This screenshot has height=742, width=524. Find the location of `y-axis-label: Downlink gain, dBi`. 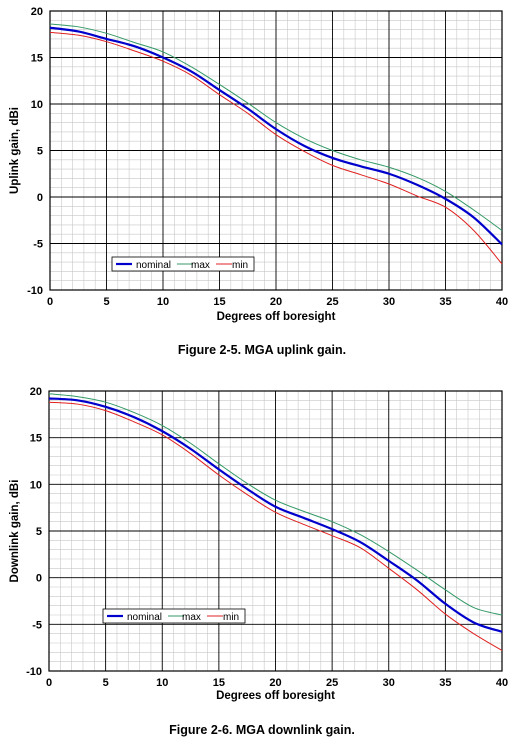

y-axis-label: Downlink gain, dBi is located at coordinates (15, 531).